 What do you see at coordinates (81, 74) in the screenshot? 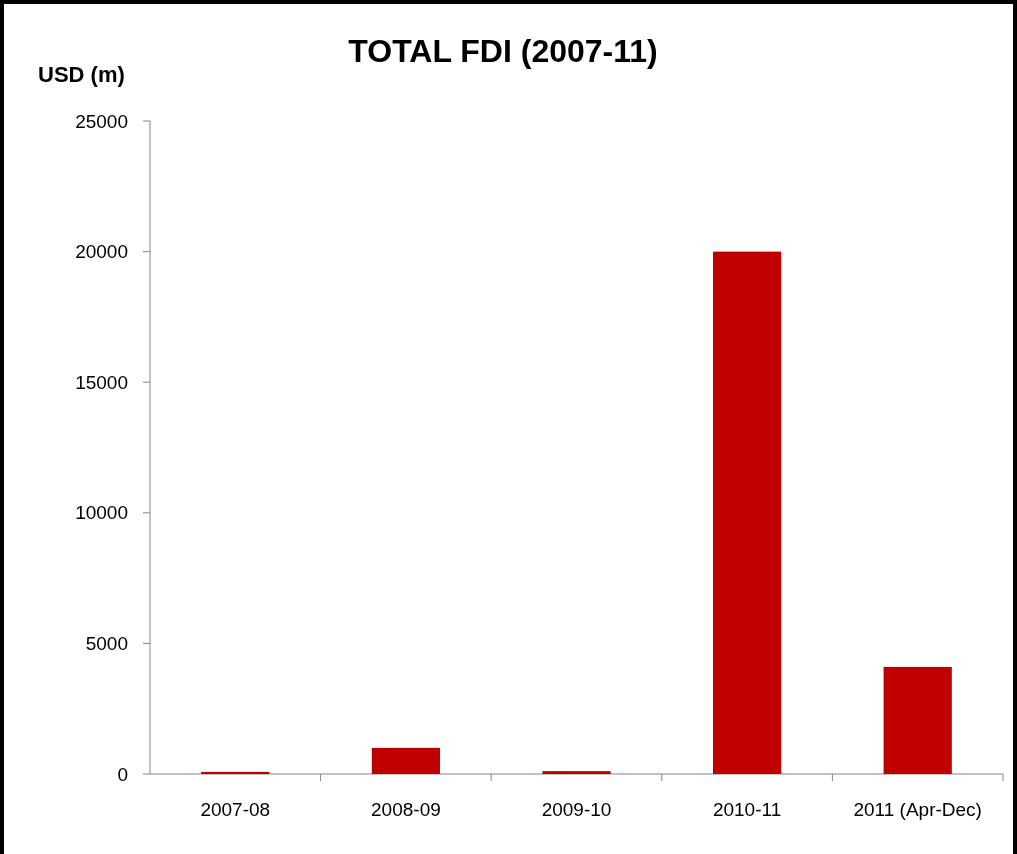
I see `y-axis-title: USD (m)` at bounding box center [81, 74].